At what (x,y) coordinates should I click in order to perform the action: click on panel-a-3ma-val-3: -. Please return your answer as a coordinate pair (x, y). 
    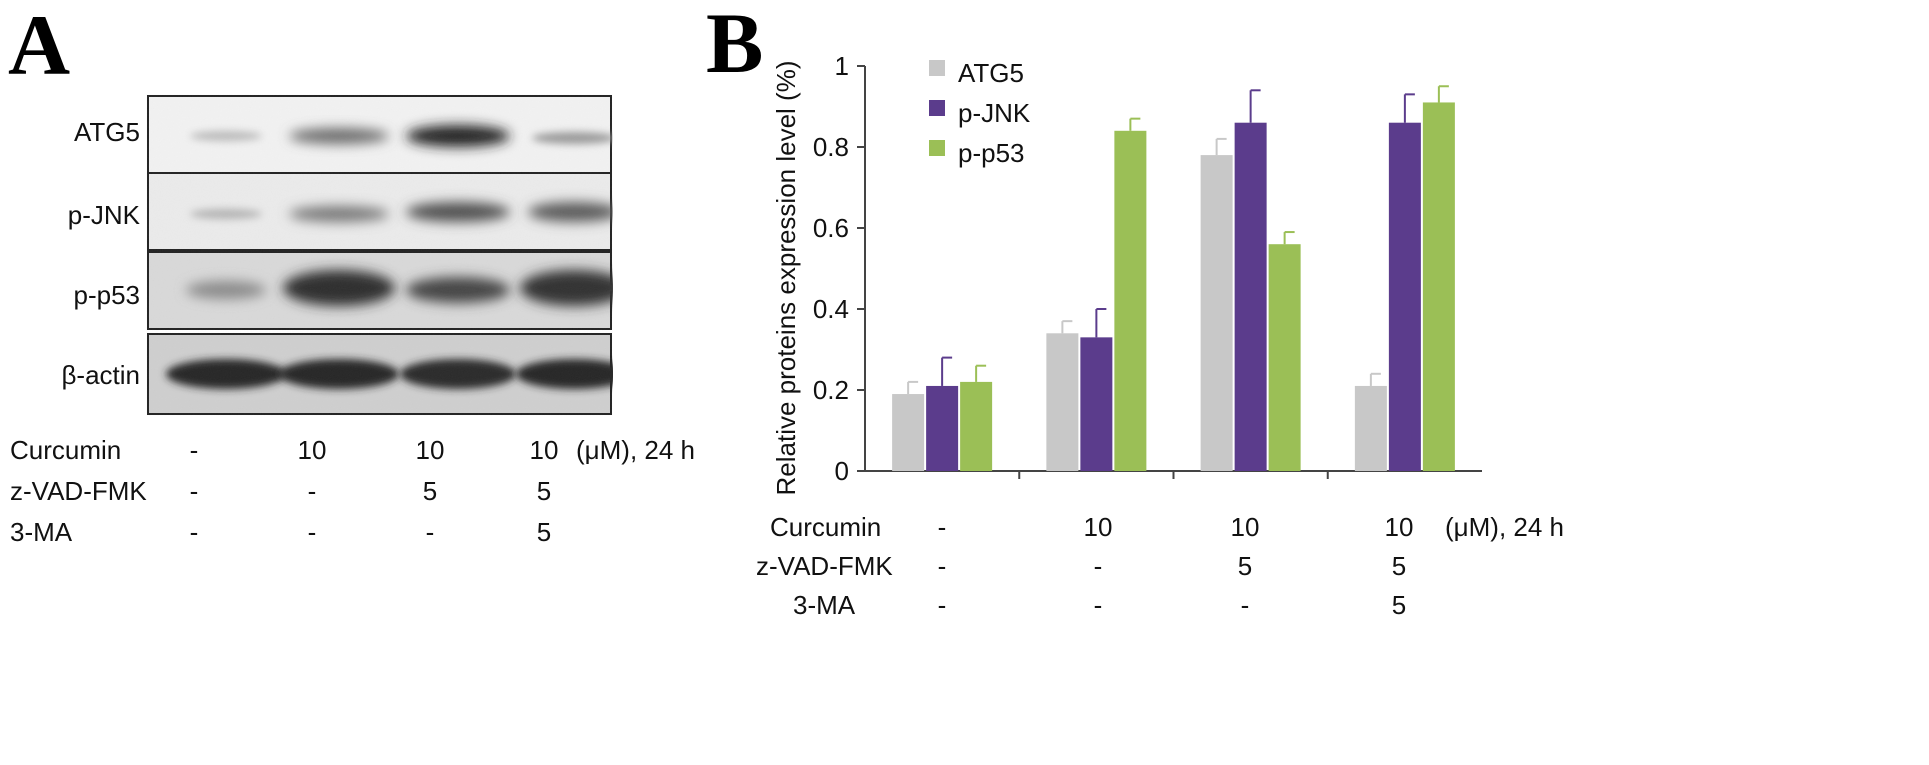
    Looking at the image, I should click on (430, 532).